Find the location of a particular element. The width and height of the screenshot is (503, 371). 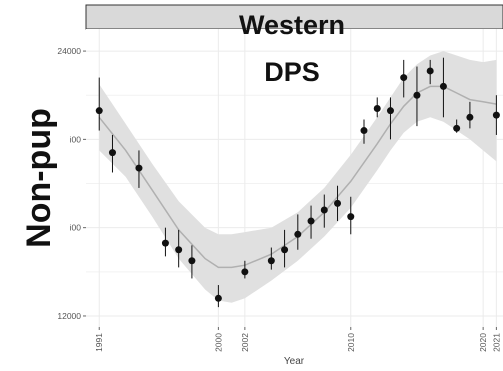

x-tick-label: 2020 is located at coordinates (483, 342).